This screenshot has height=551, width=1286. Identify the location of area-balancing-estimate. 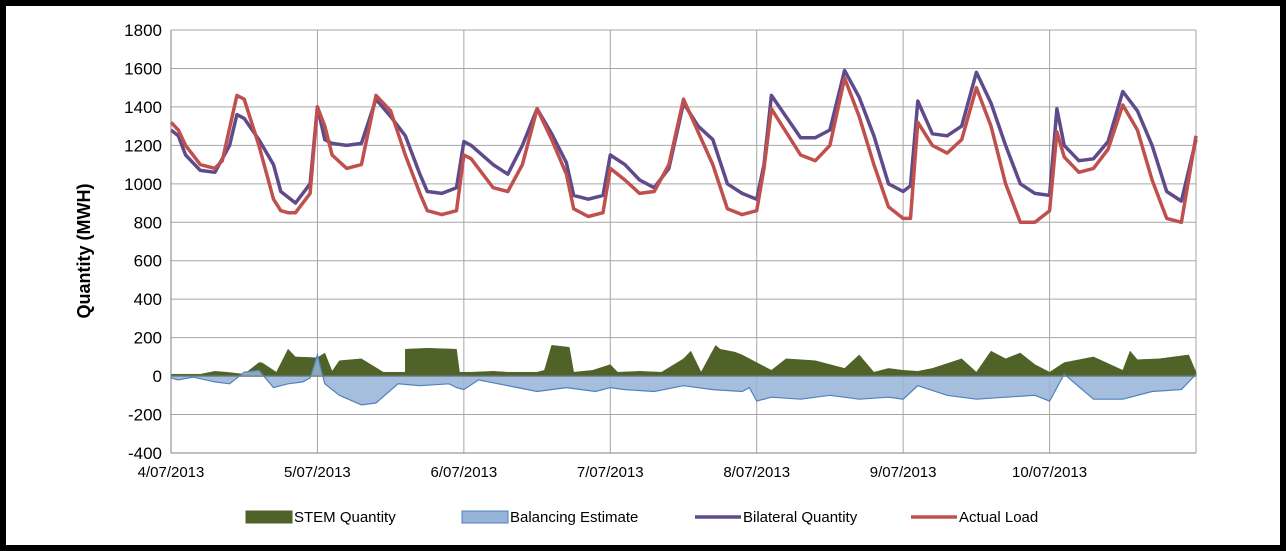
(683, 379).